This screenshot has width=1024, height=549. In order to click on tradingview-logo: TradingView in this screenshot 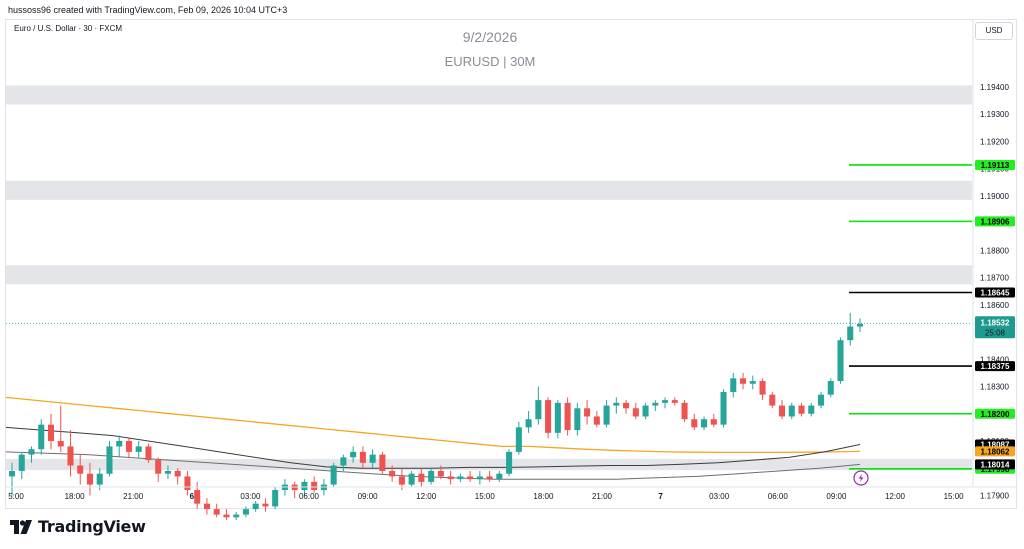, I will do `click(78, 526)`.